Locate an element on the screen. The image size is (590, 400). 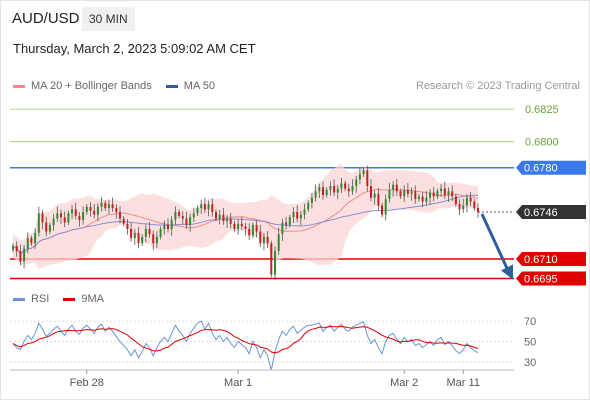
rsi-9ma-line is located at coordinates (245, 339).